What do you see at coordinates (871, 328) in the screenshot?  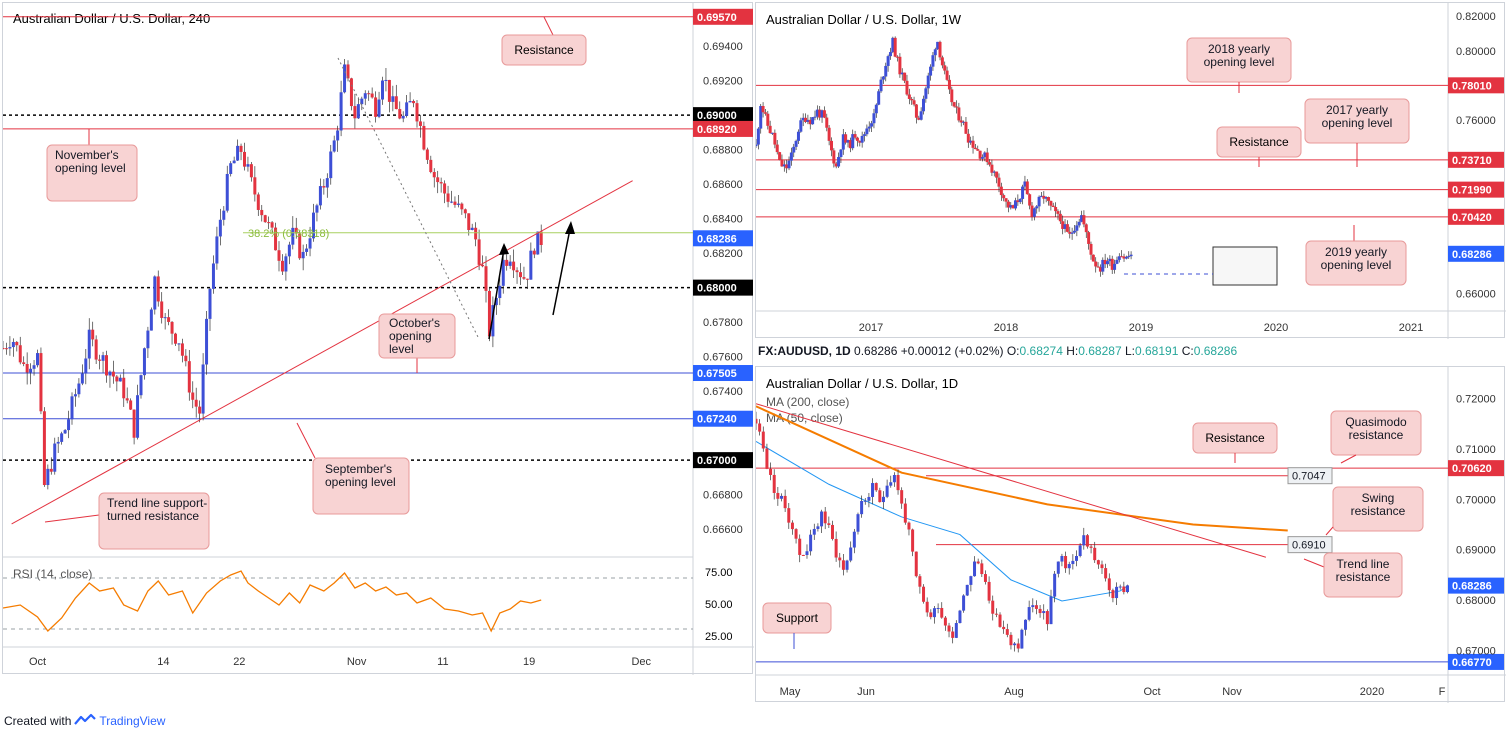 I see `w1-x-tick: 2017` at bounding box center [871, 328].